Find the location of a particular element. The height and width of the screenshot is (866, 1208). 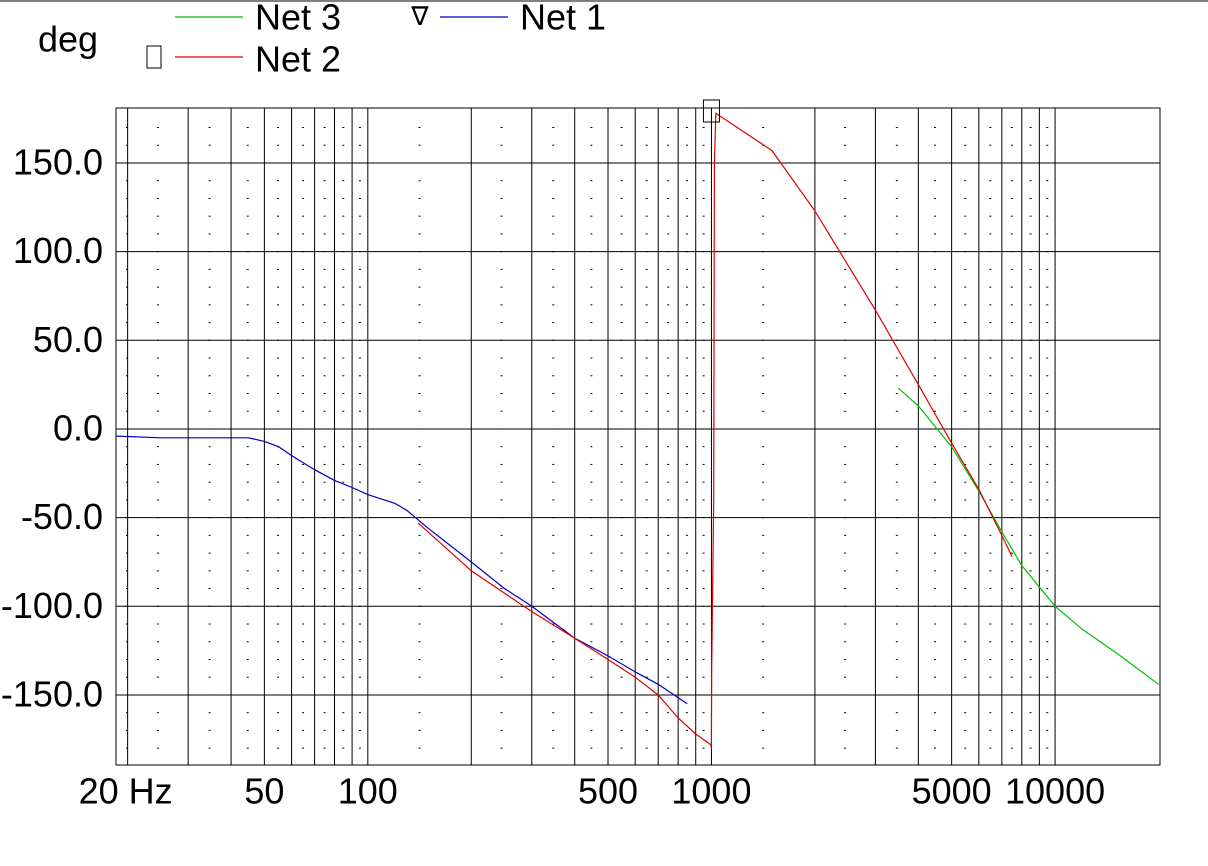

y-tick-label: 100.0 is located at coordinates (58, 250).